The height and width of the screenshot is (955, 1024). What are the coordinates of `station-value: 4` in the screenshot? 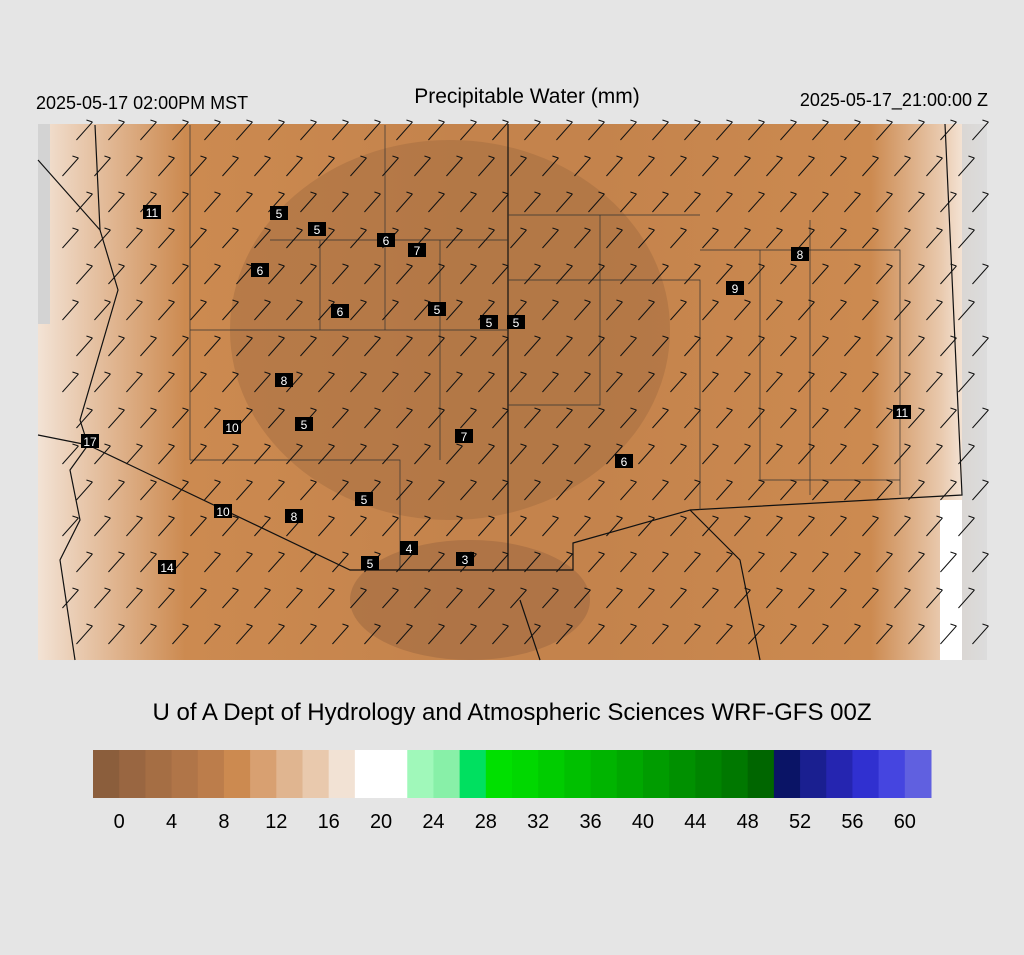 It's located at (409, 549).